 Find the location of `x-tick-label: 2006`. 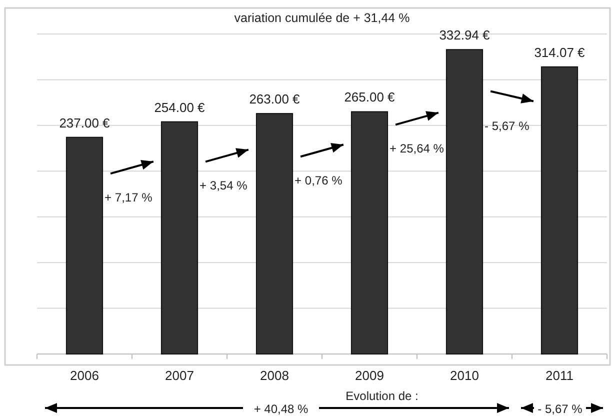

x-tick-label: 2006 is located at coordinates (84, 375).